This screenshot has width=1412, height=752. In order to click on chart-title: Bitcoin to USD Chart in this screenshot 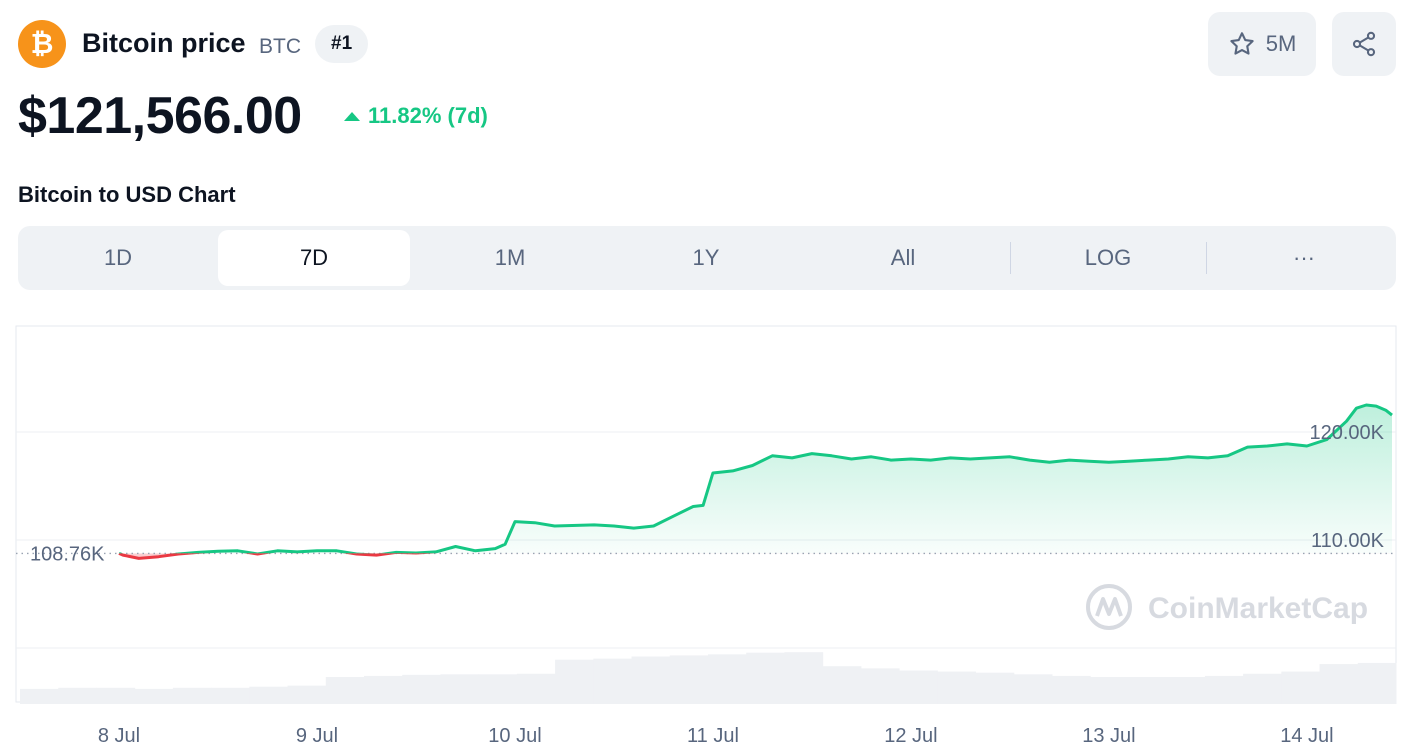, I will do `click(127, 194)`.